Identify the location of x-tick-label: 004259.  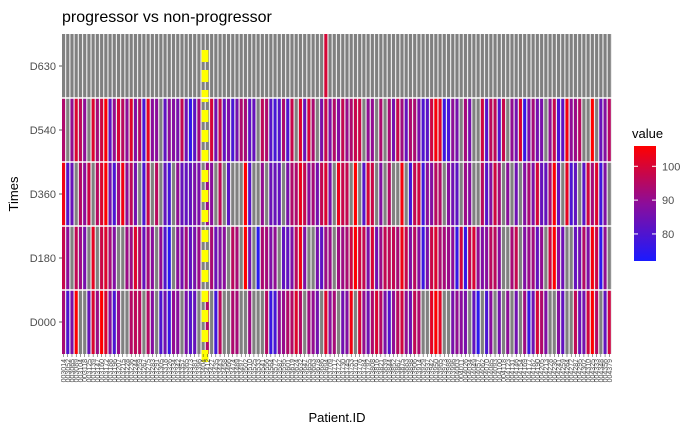
(563, 370).